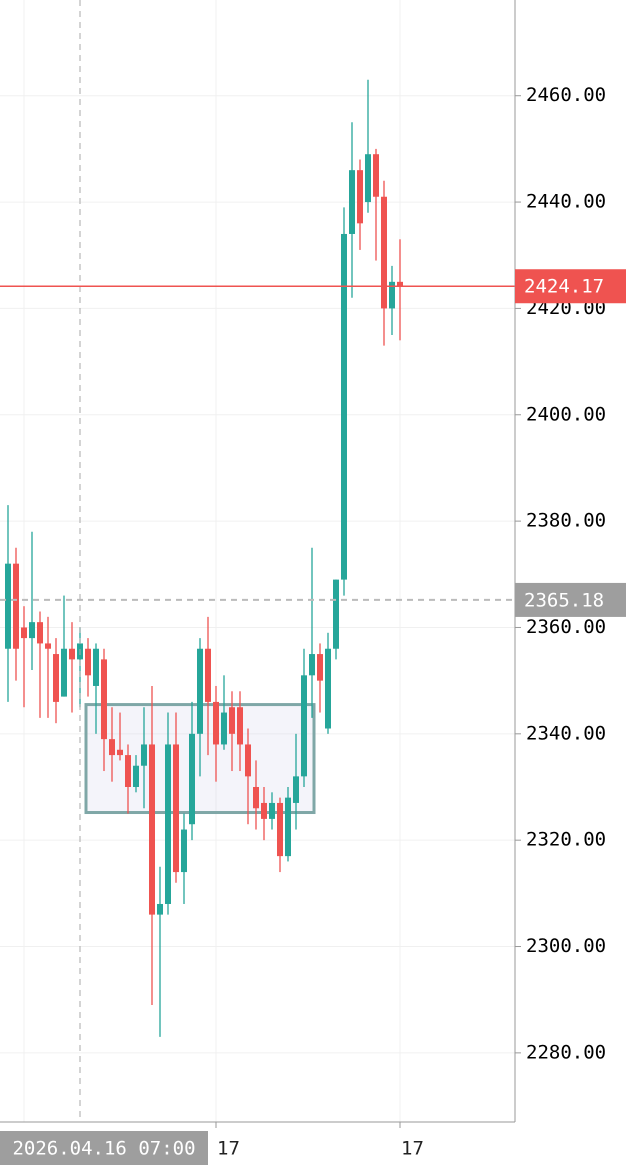  Describe the element at coordinates (564, 600) in the screenshot. I see `crosshair-price-label: 2365.18` at that location.